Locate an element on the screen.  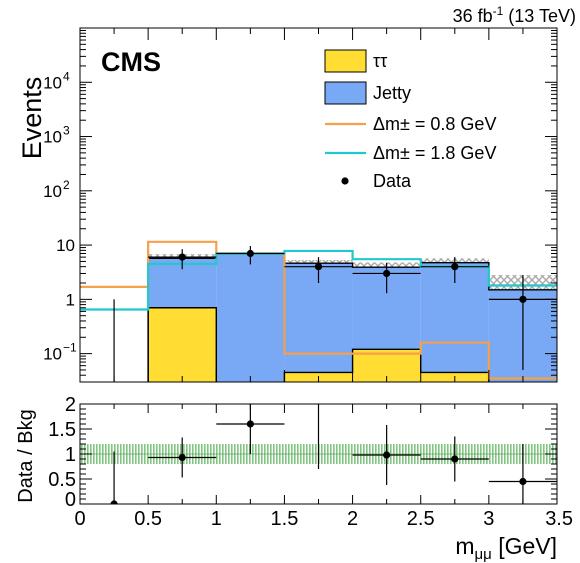
y-tick-exponent: −1 is located at coordinates (70, 348).